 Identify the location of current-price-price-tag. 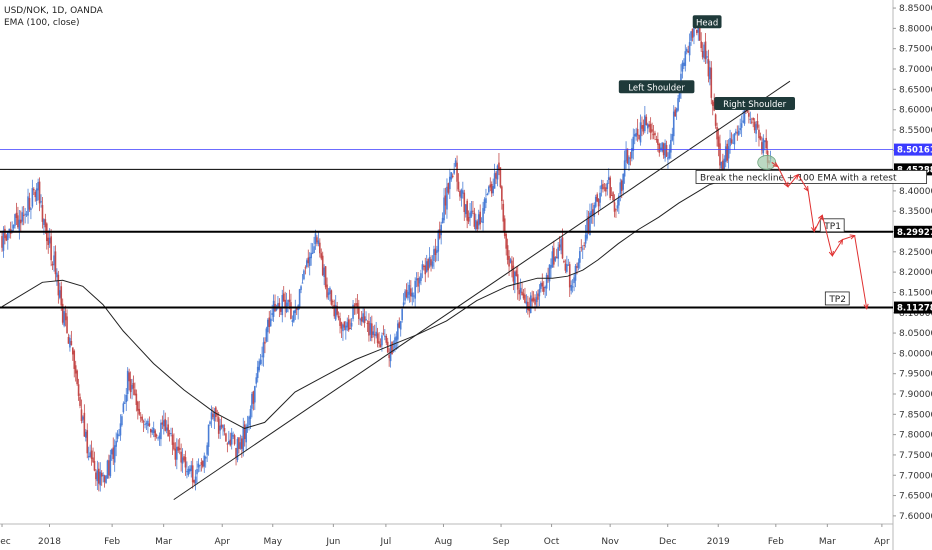
(913, 149).